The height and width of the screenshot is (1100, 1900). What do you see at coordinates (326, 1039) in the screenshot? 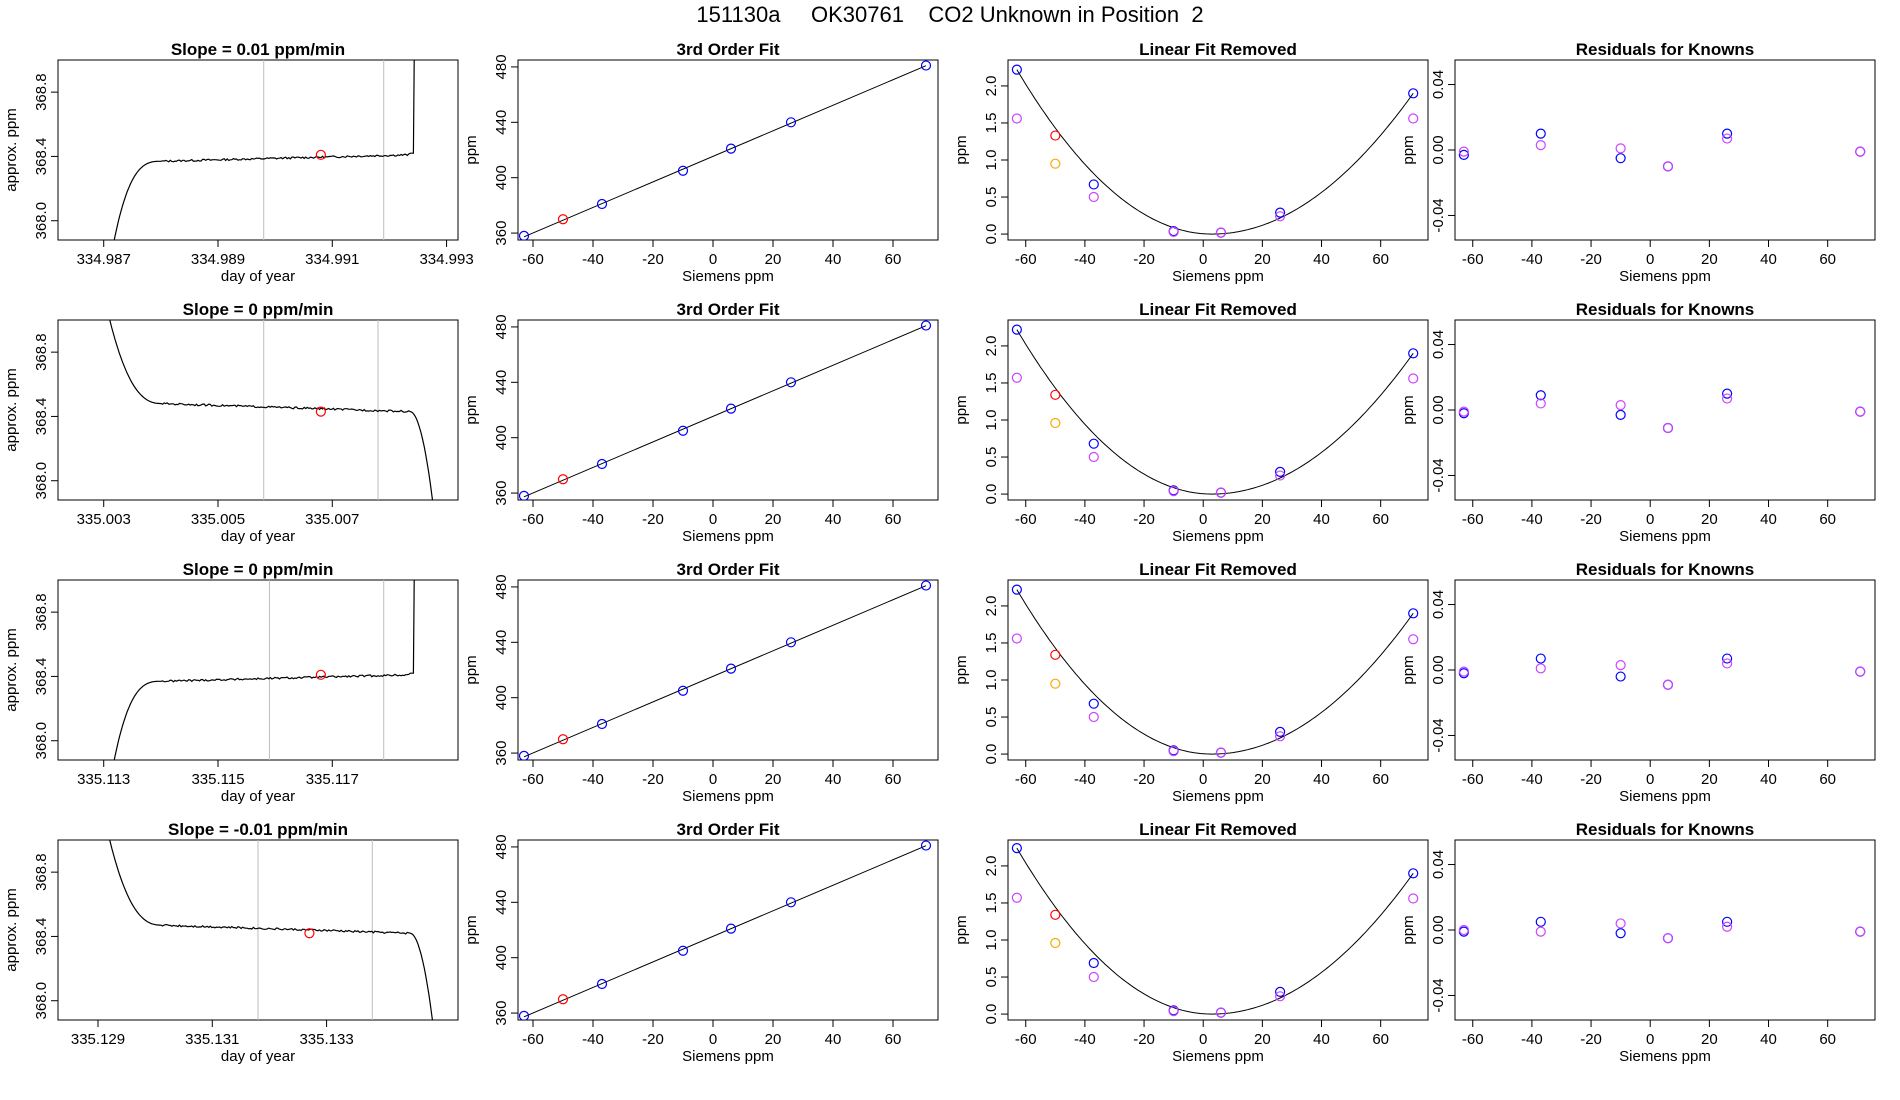
I see `x-tick-label: 335.133` at bounding box center [326, 1039].